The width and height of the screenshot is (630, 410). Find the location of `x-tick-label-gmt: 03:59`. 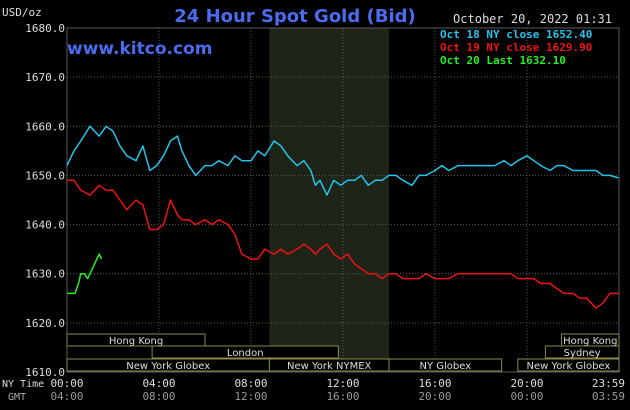

x-tick-label-gmt: 03:59 is located at coordinates (608, 396).